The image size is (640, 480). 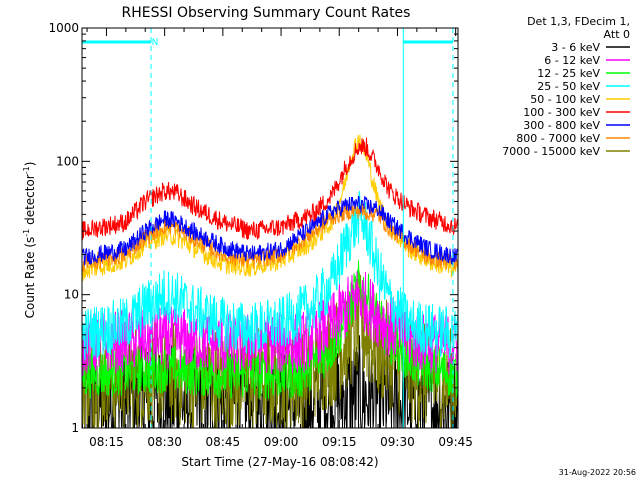 What do you see at coordinates (561, 112) in the screenshot?
I see `legend-entry-label: 100 - 300 keV` at bounding box center [561, 112].